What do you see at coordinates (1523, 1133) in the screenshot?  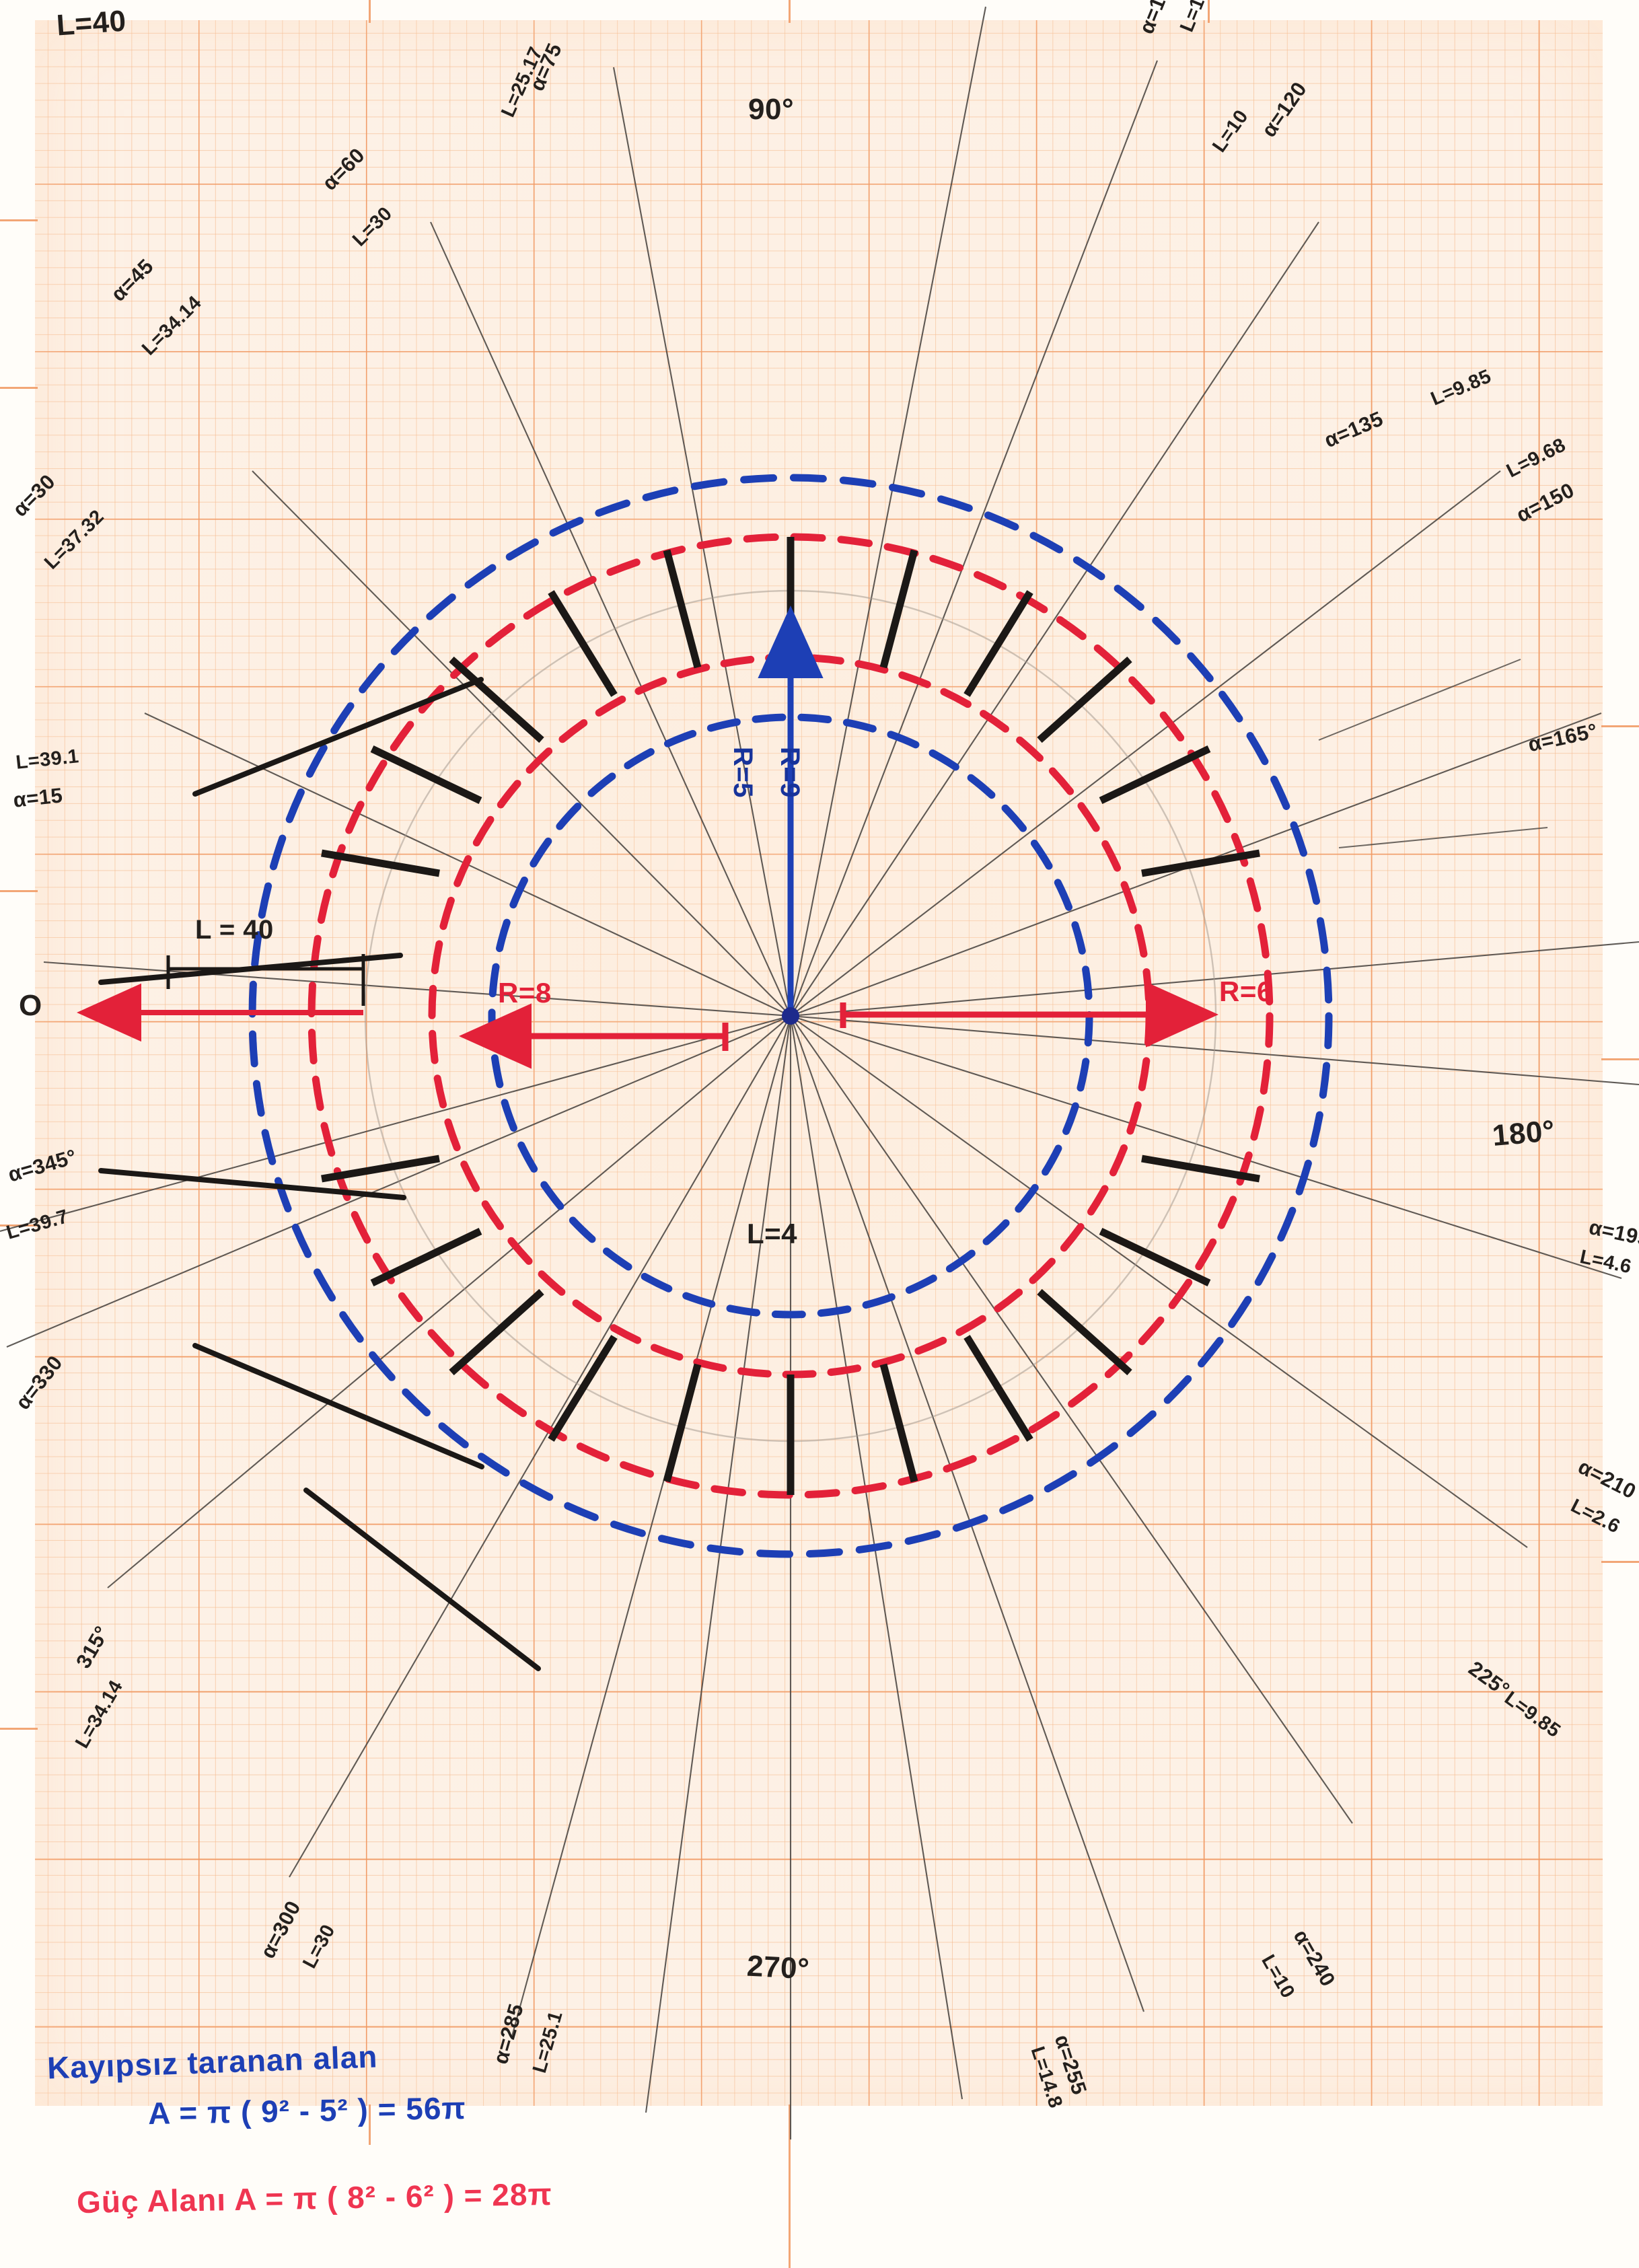 I see `label-angle-180: 180°` at bounding box center [1523, 1133].